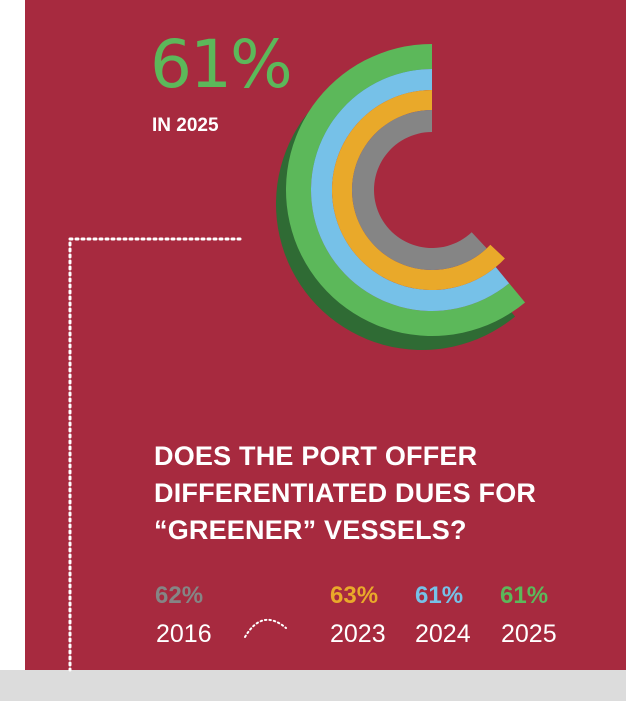  I want to click on arc-2024, so click(410, 190).